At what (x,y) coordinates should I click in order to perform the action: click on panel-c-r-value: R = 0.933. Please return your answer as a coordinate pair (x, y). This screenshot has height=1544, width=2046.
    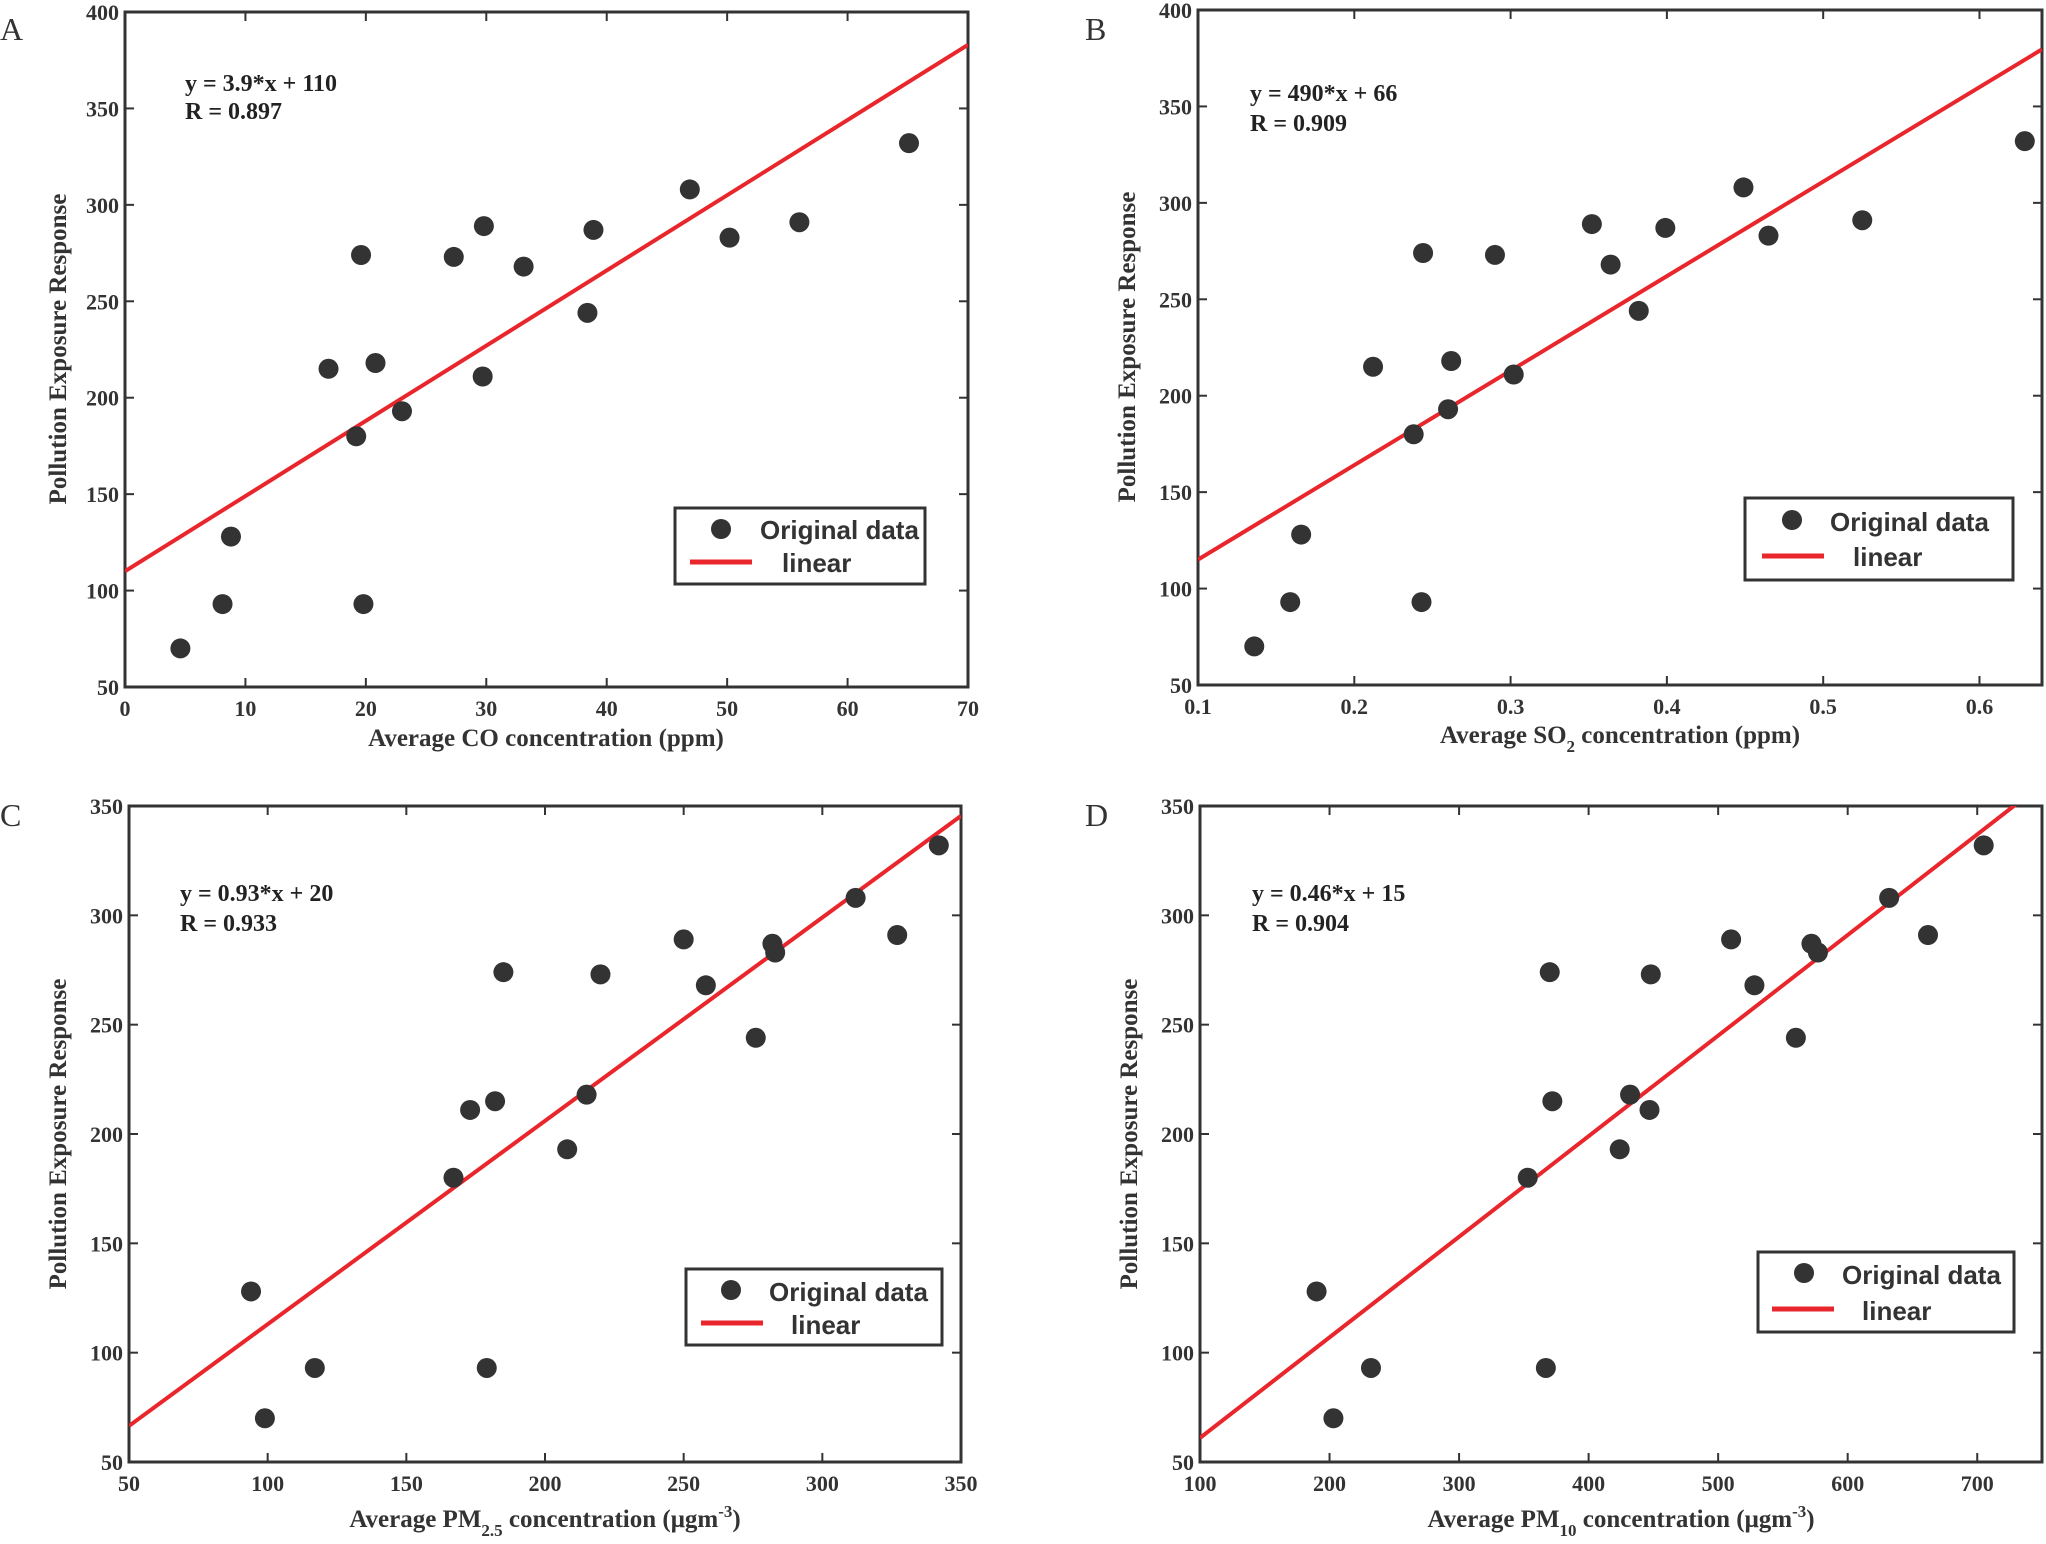
    Looking at the image, I should click on (228, 924).